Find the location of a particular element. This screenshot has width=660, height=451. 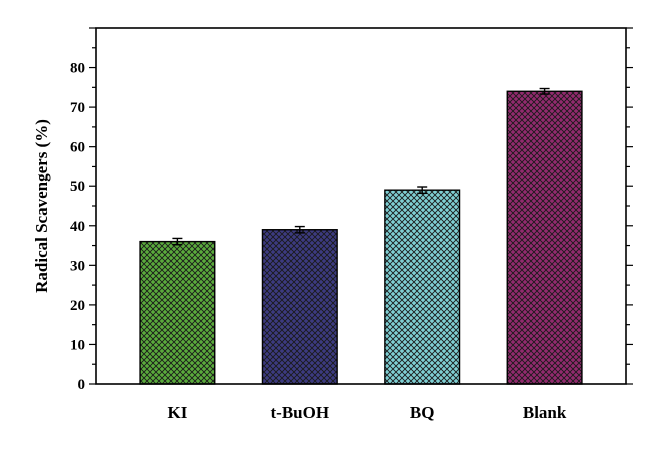

y-tick-label: 80 is located at coordinates (77, 69).